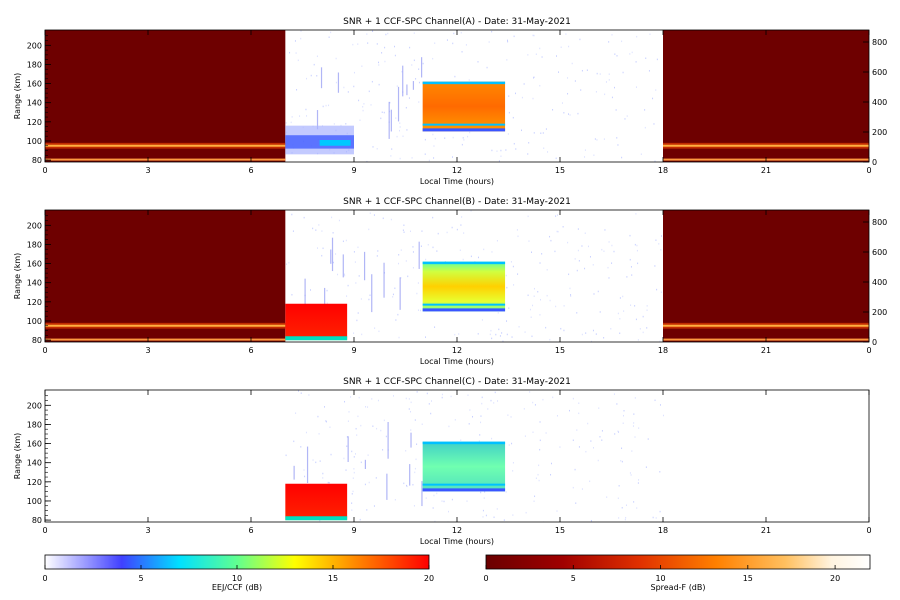 Image resolution: width=900 pixels, height=600 pixels. What do you see at coordinates (879, 102) in the screenshot?
I see `right-tick-label: 400` at bounding box center [879, 102].